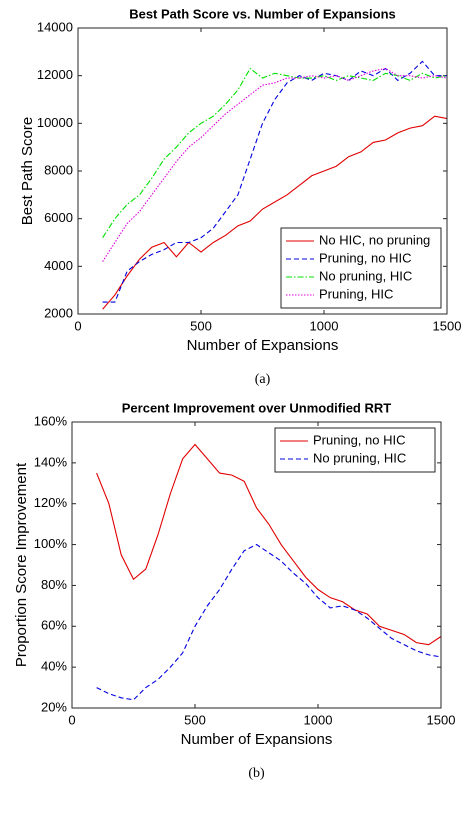 This screenshot has width=470, height=816. Describe the element at coordinates (263, 379) in the screenshot. I see `caption: (a)` at that location.